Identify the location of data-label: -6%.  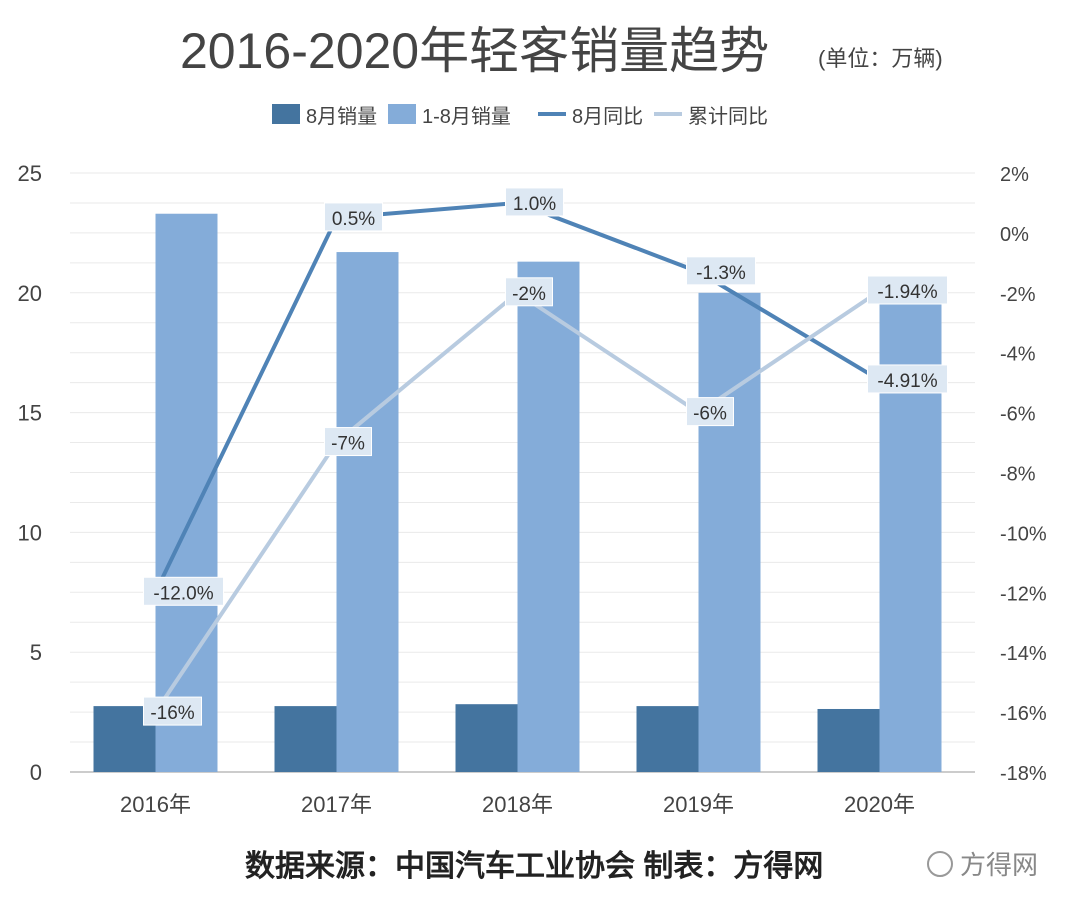
(710, 414).